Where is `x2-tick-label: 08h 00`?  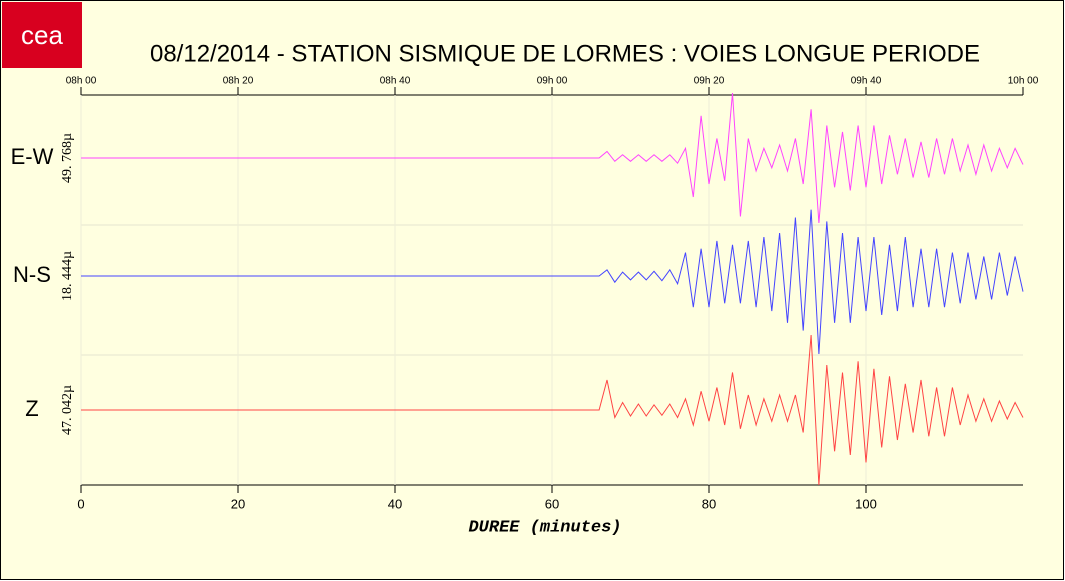 x2-tick-label: 08h 00 is located at coordinates (81, 81).